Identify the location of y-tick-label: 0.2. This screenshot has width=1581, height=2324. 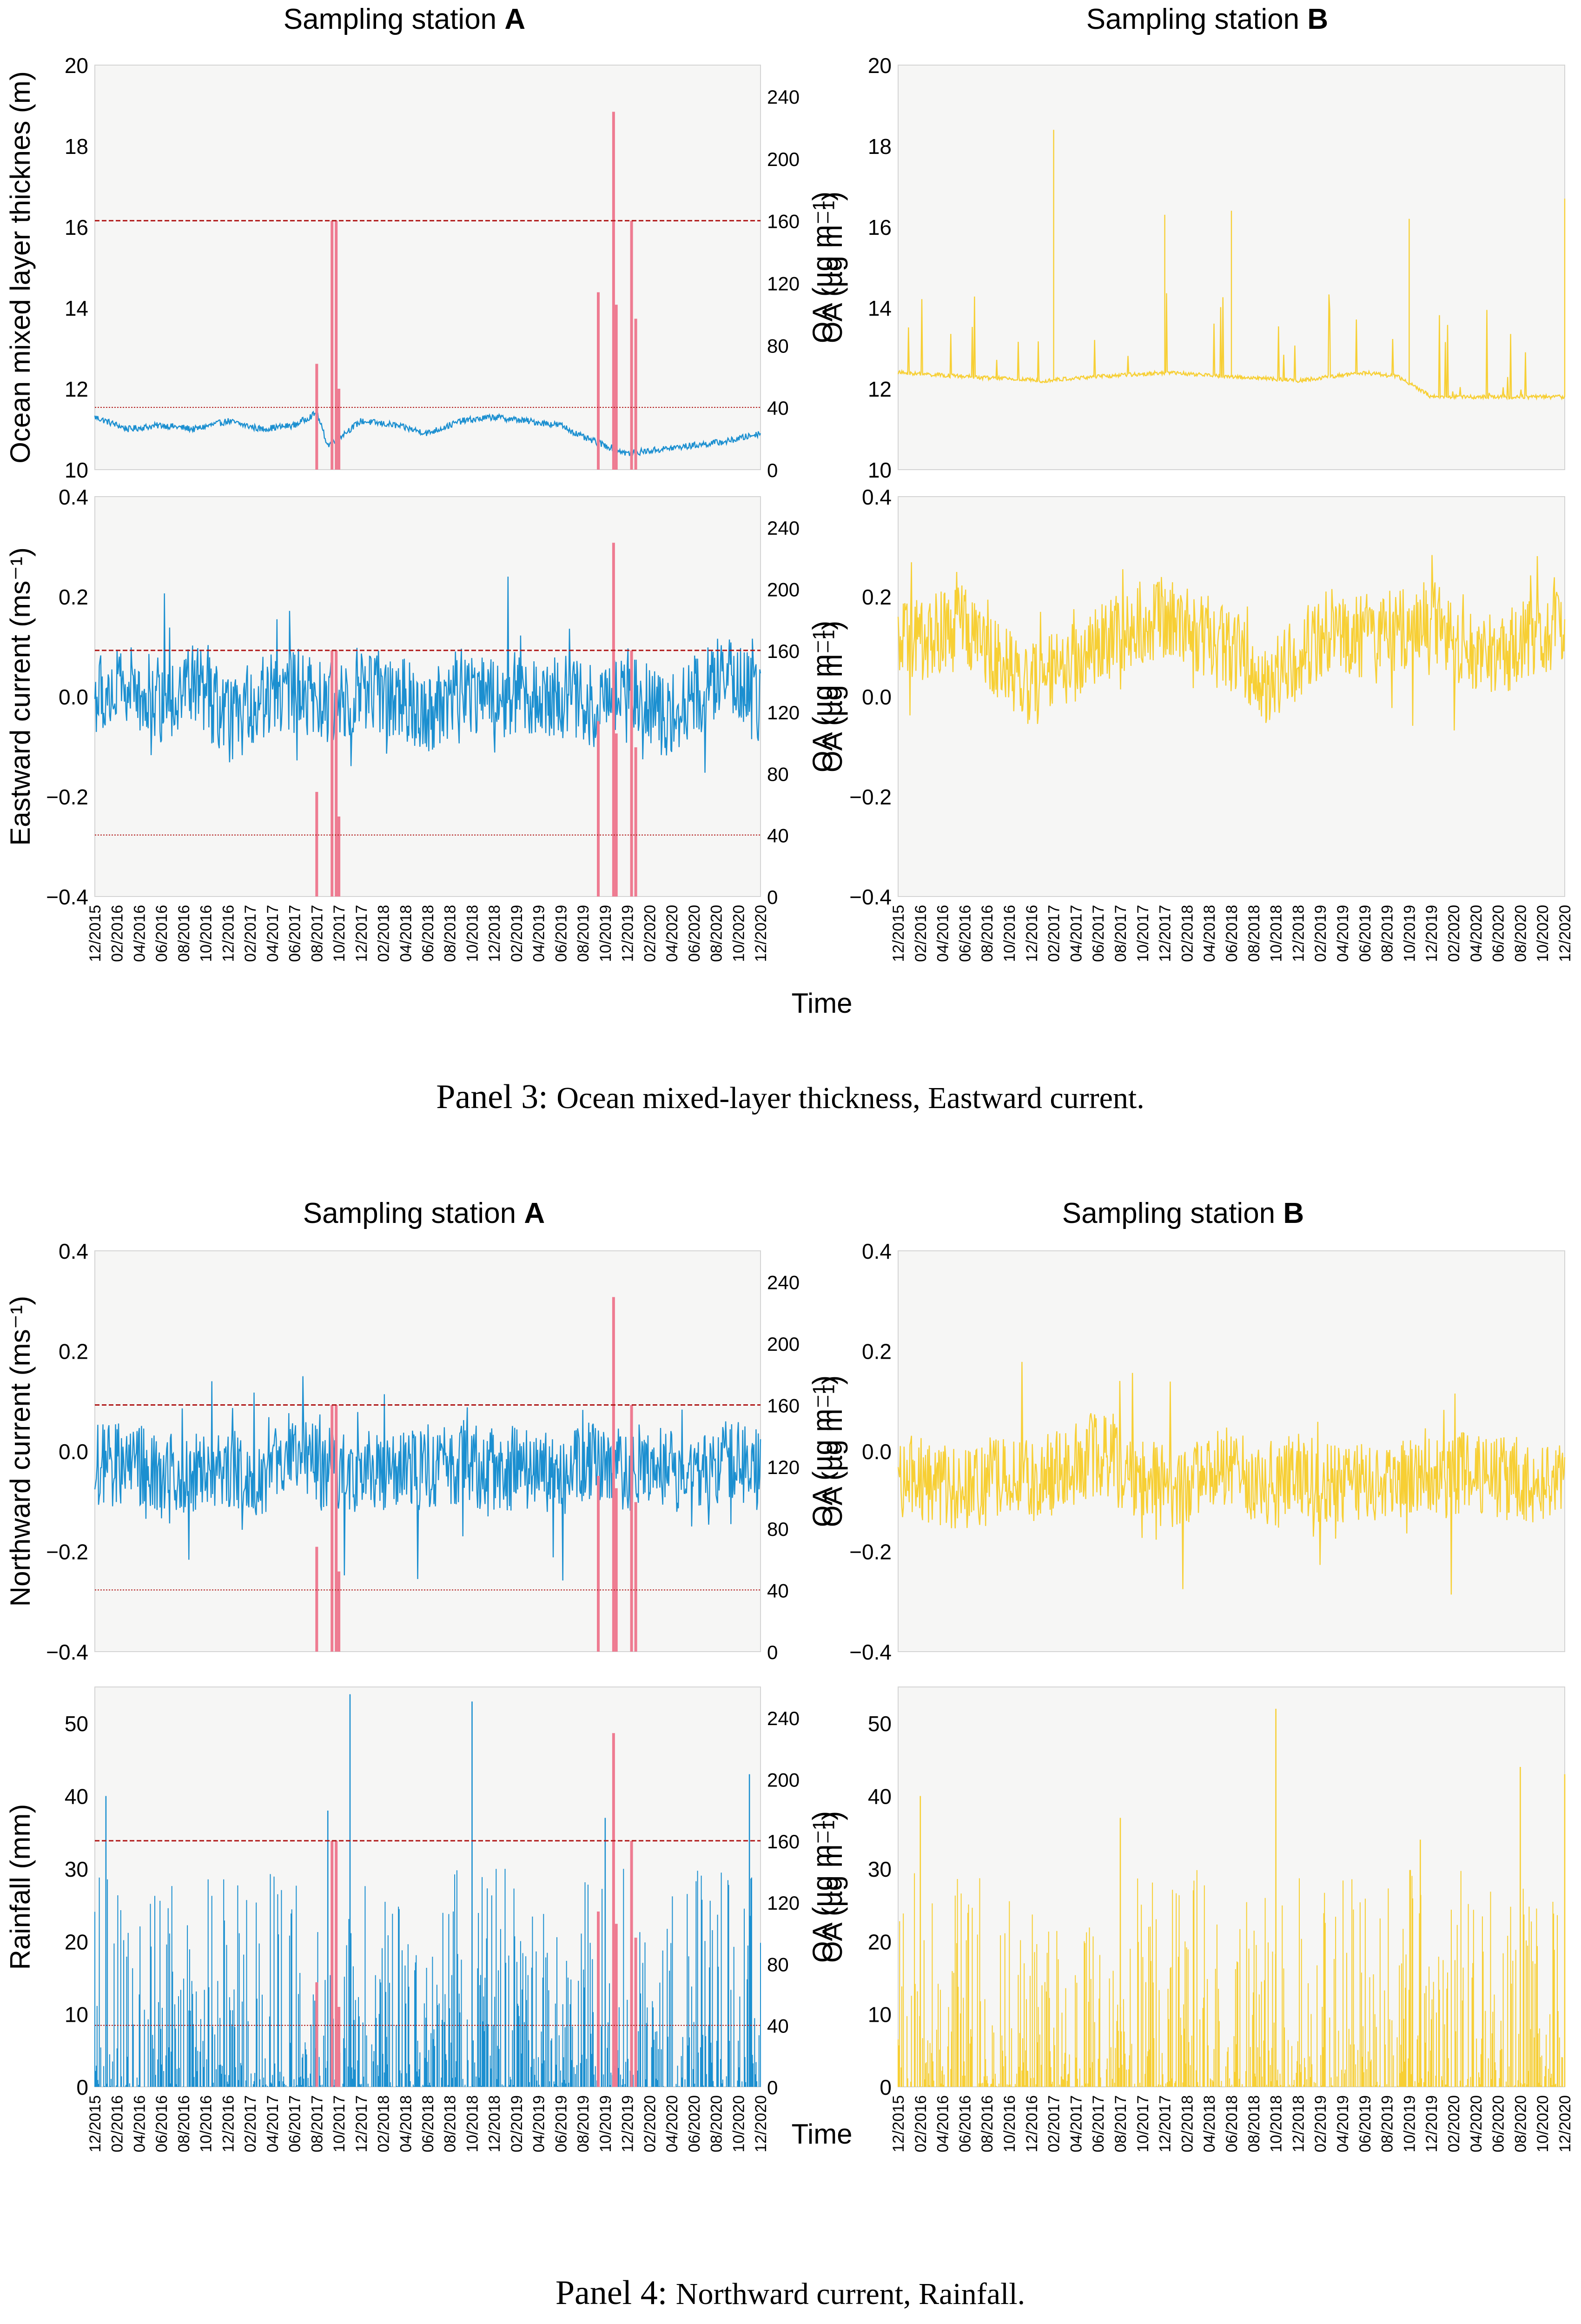
(73, 1352).